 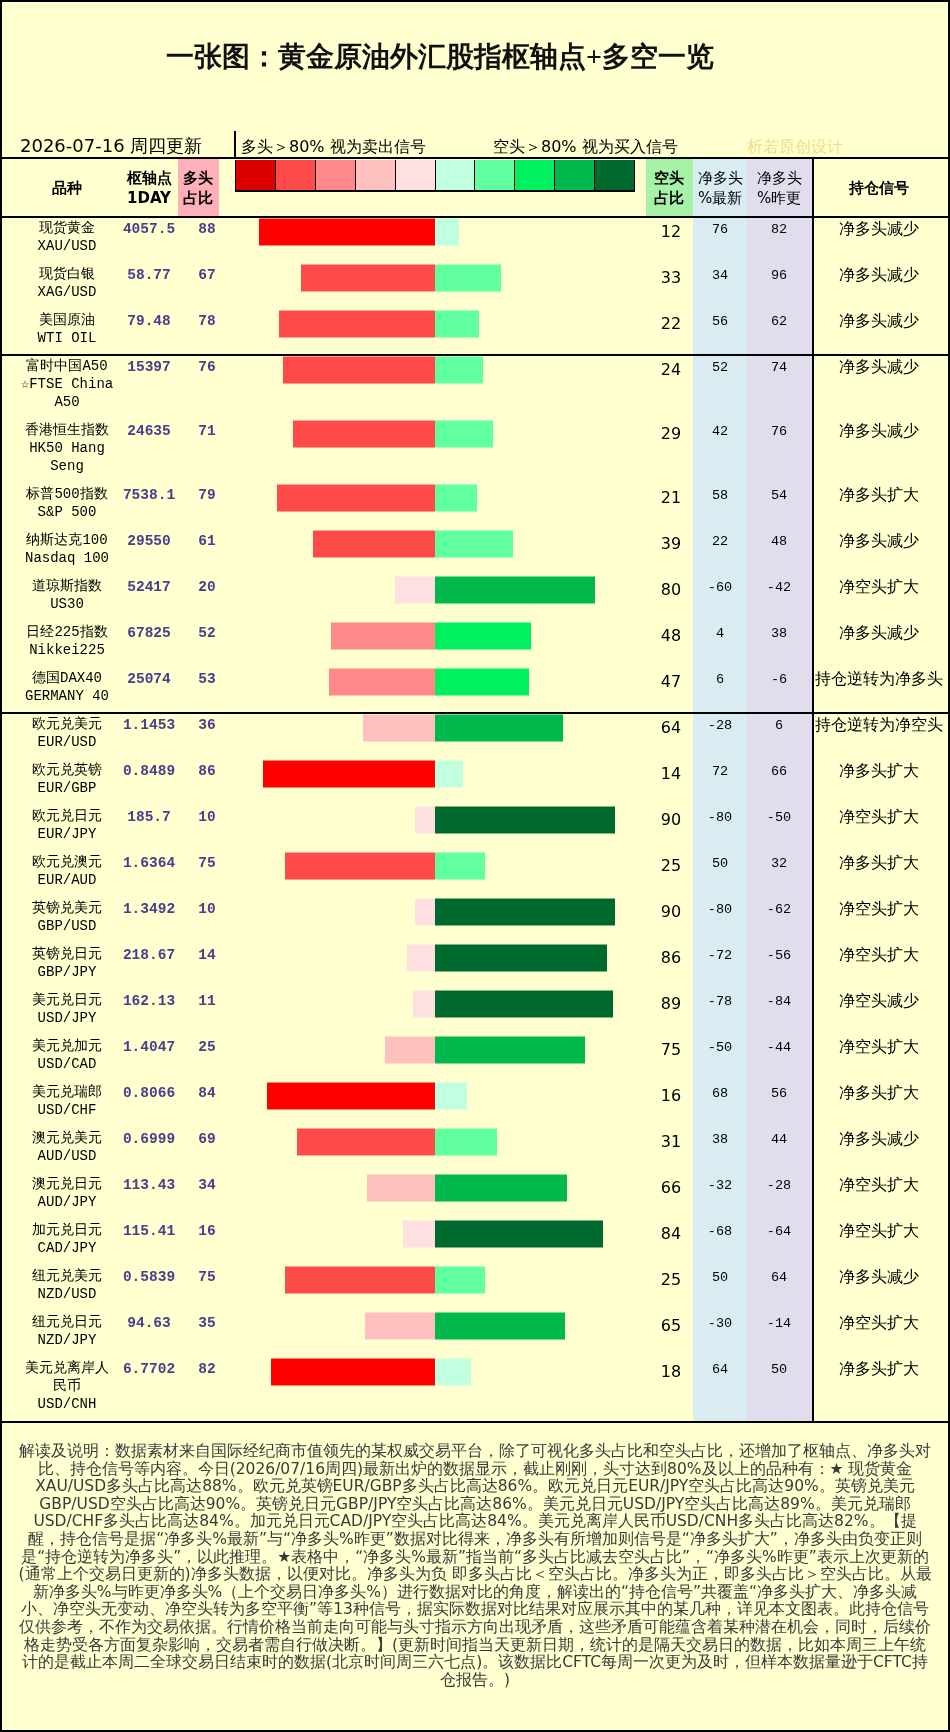 I want to click on text: -14, so click(x=779, y=1323).